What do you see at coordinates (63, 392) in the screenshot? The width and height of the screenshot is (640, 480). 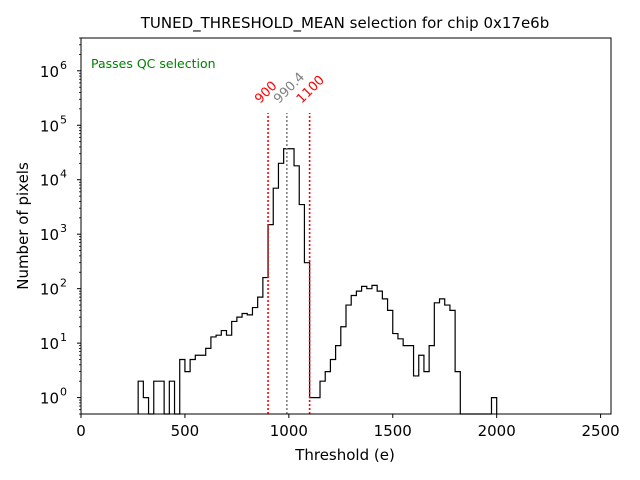 I see `y-tick-exponent: 0` at bounding box center [63, 392].